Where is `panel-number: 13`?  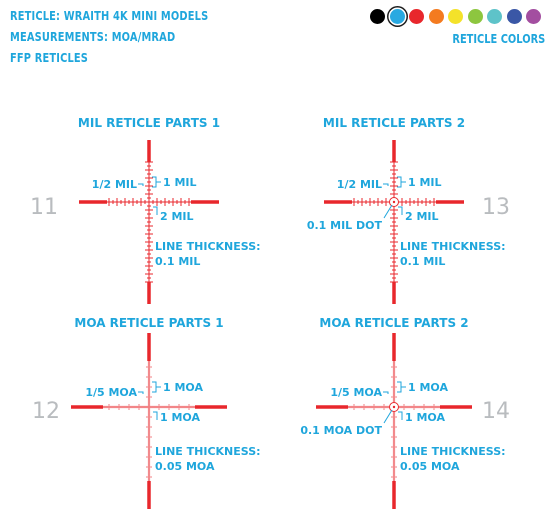 panel-number: 13 is located at coordinates (496, 207).